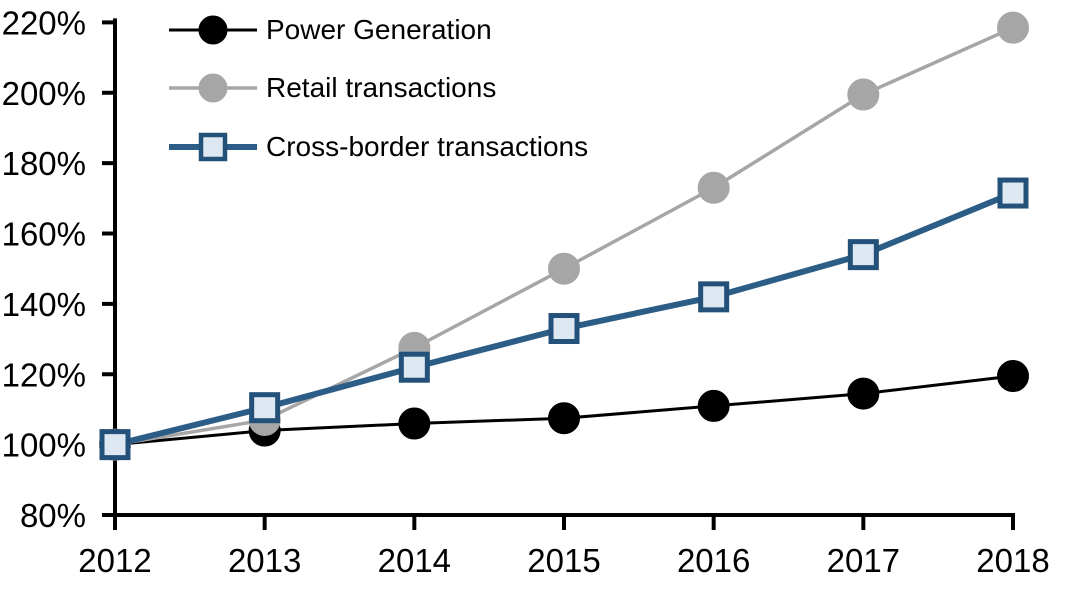 This screenshot has width=1076, height=590. Describe the element at coordinates (863, 393) in the screenshot. I see `series-power-generation-marker-2017` at that location.